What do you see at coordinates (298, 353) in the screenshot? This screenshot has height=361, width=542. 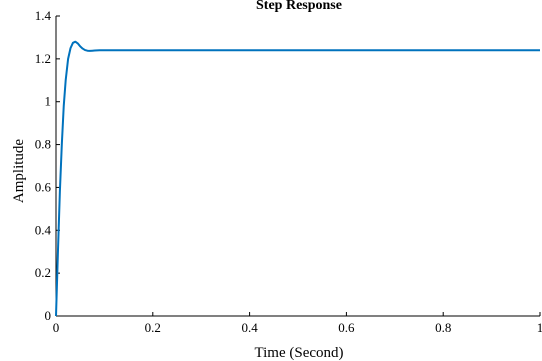 I see `x-axis-label: Time (Second)` at bounding box center [298, 353].